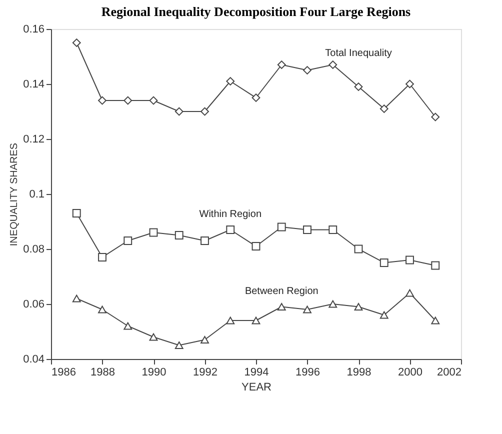  I want to click on x-tick-label: 1998, so click(359, 372).